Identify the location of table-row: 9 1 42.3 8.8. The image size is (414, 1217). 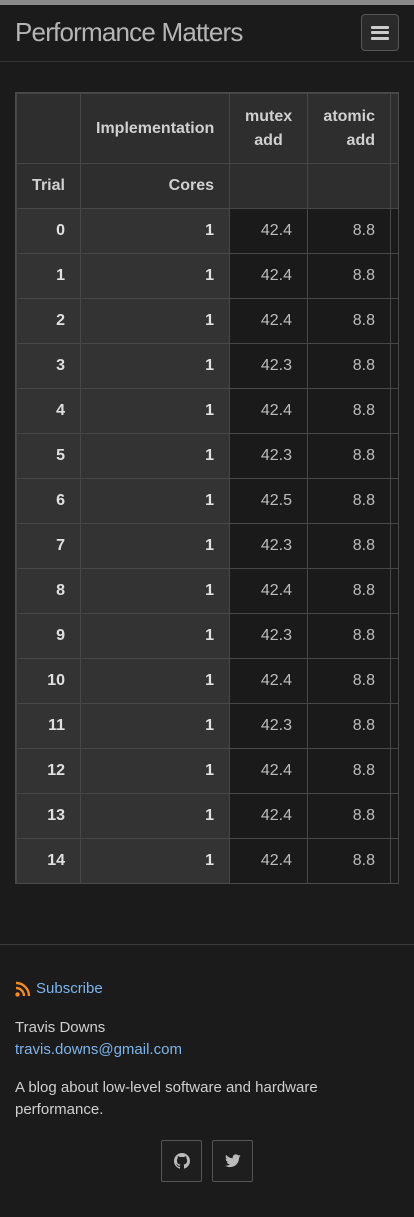
(207, 636).